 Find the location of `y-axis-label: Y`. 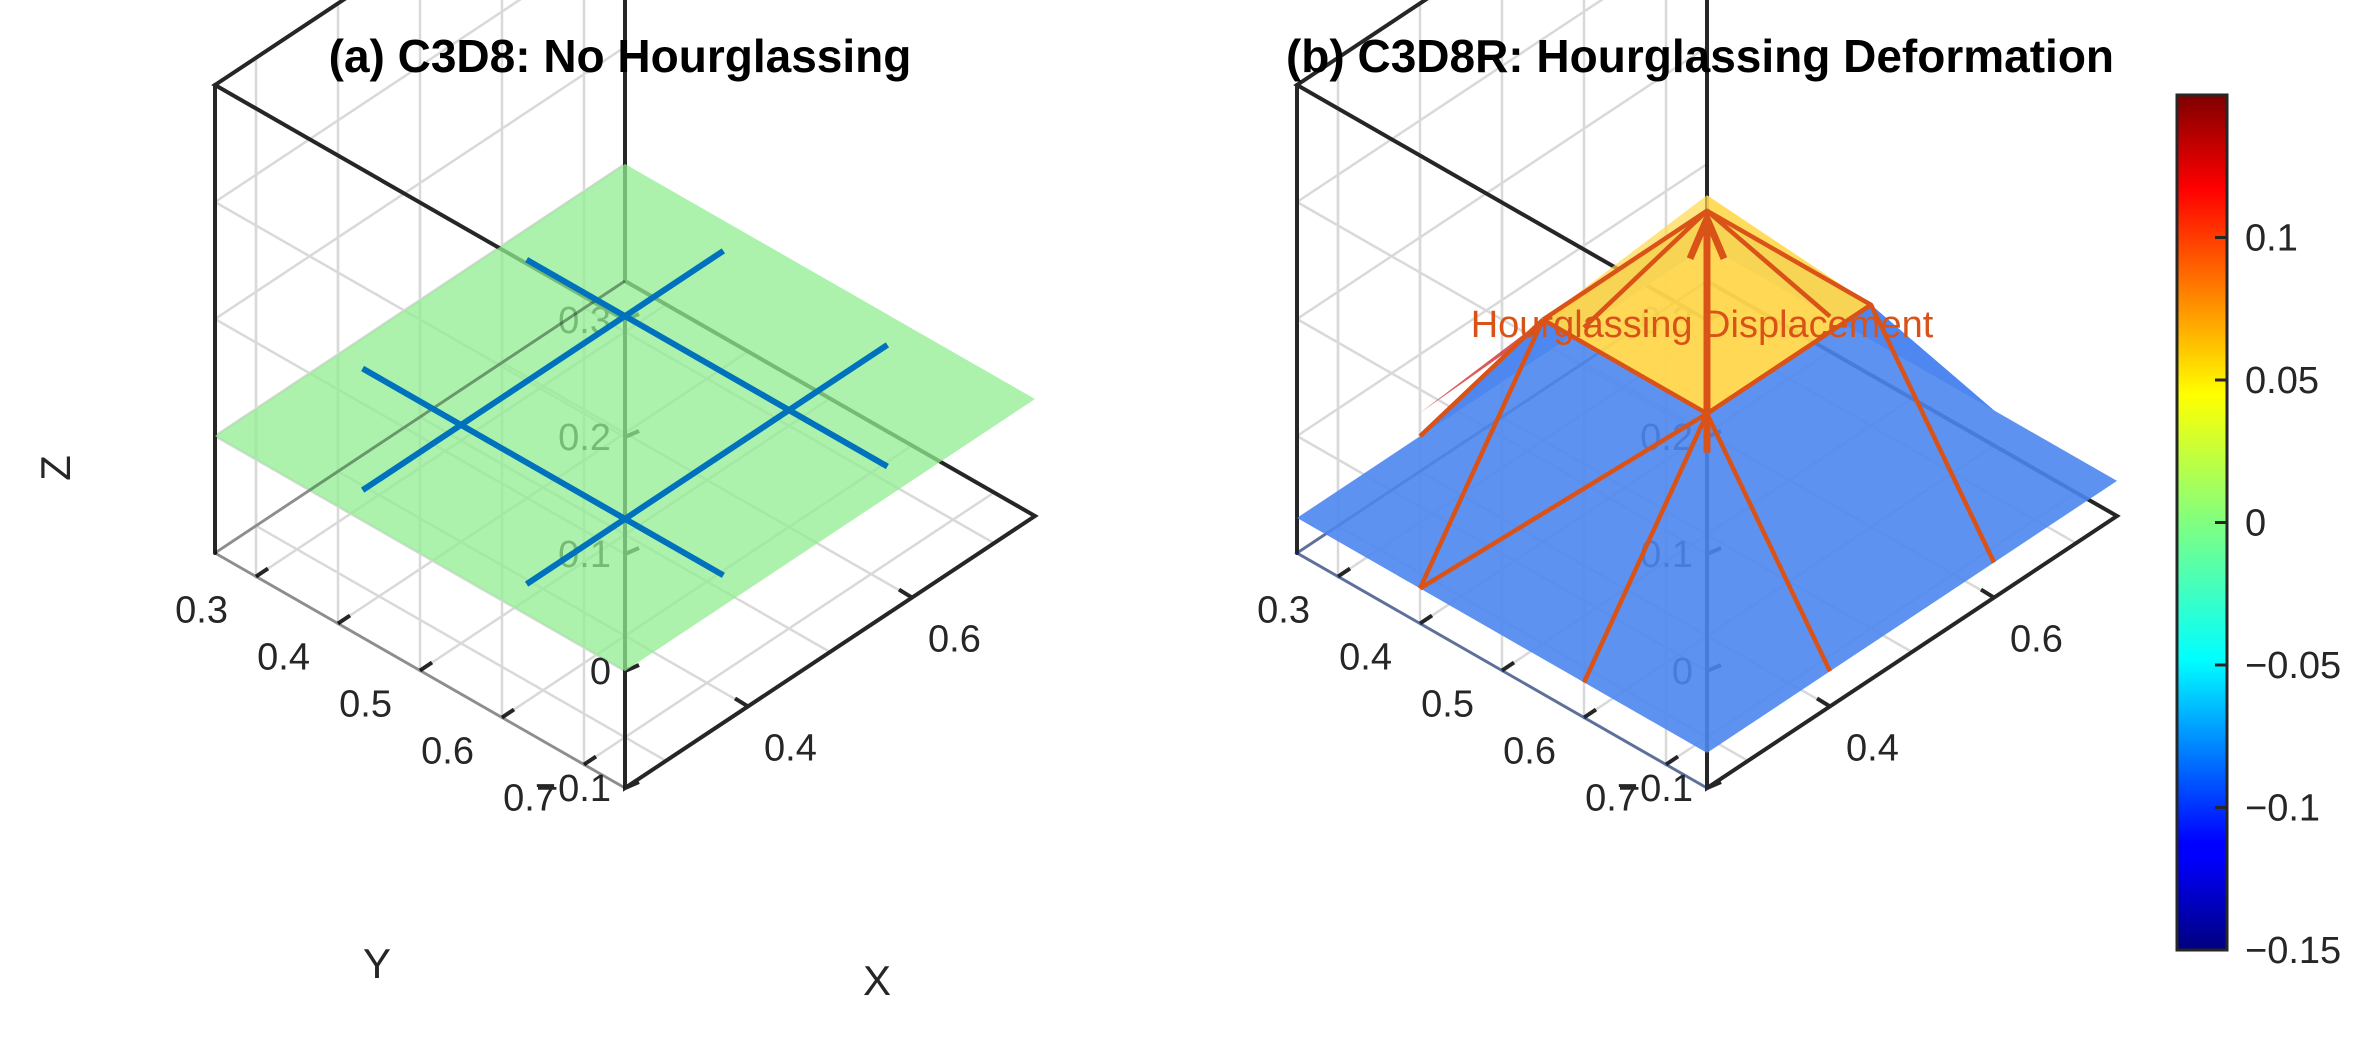

y-axis-label: Y is located at coordinates (377, 963).